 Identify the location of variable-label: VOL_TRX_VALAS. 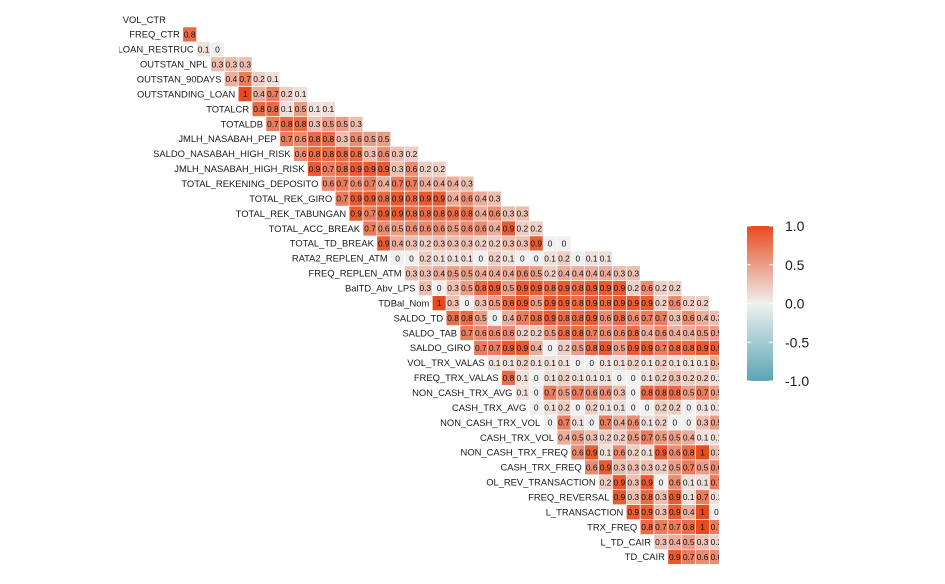
(445, 362).